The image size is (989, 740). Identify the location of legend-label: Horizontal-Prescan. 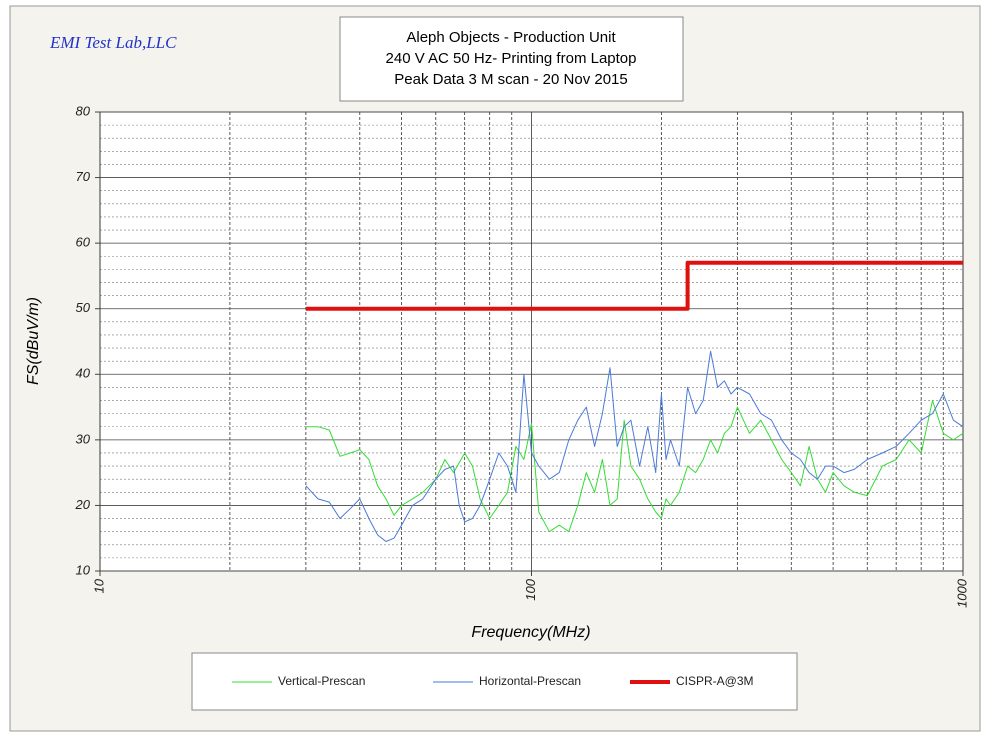
(530, 681).